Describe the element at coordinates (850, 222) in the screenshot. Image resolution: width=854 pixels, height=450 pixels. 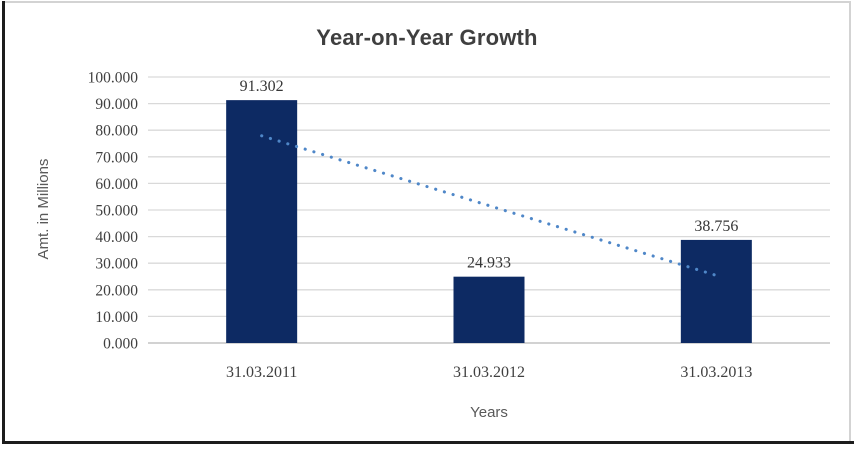
I see `frame-border-right` at that location.